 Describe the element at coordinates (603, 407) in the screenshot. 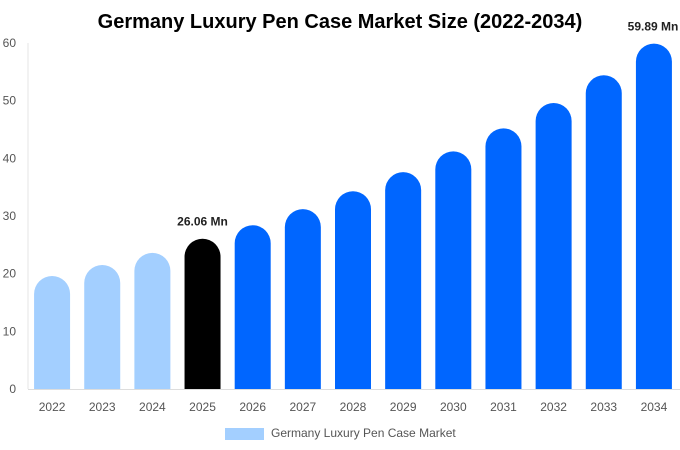

I see `x-tick-label: 2033` at that location.